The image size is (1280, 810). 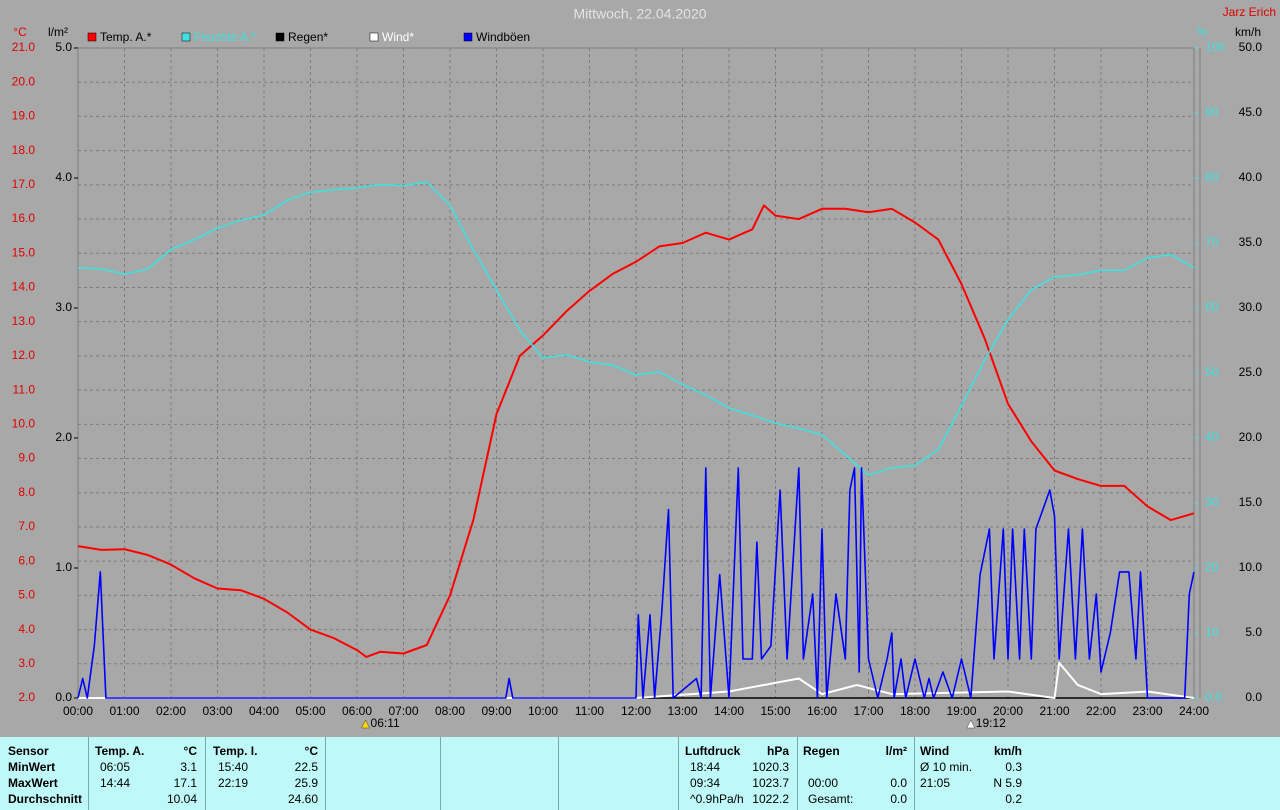 What do you see at coordinates (1212, 632) in the screenshot?
I see `y3-tick-label: 10` at bounding box center [1212, 632].